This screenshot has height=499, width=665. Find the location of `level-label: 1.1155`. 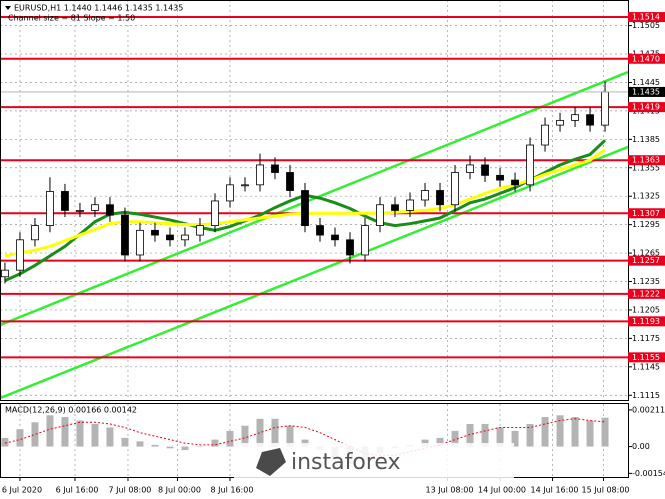

level-label: 1.1155 is located at coordinates (646, 357).